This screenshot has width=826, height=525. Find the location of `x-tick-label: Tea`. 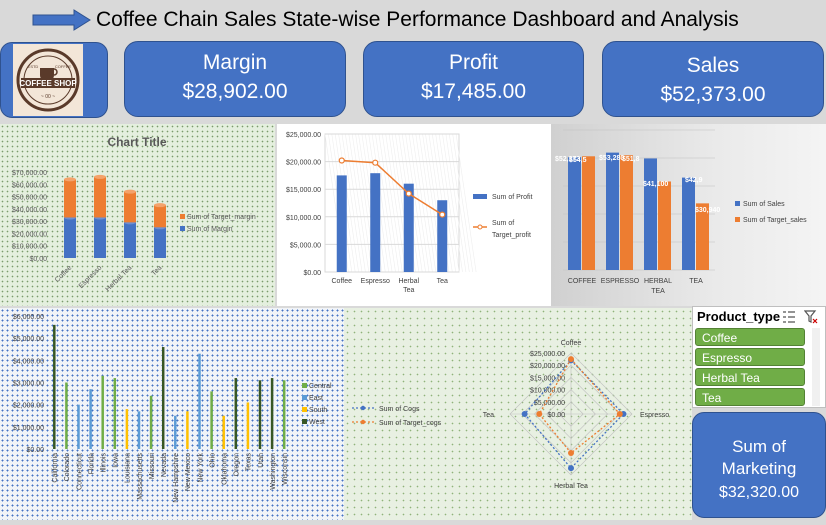

x-tick-label: Tea is located at coordinates (442, 281).